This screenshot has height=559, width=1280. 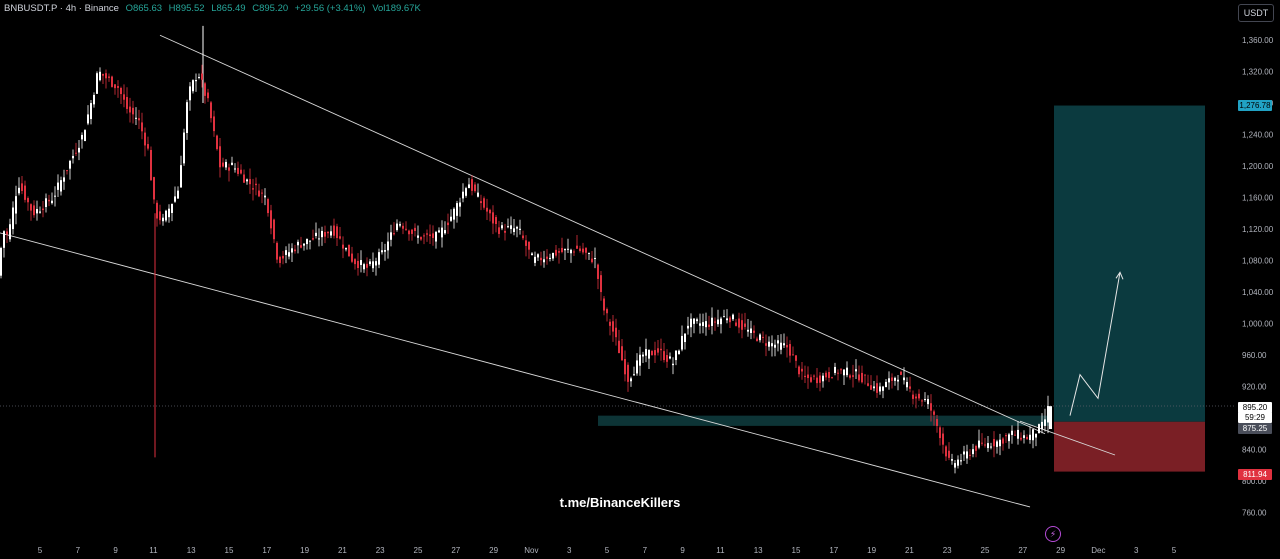 I want to click on current-price-label: 895.20, so click(x=1255, y=407).